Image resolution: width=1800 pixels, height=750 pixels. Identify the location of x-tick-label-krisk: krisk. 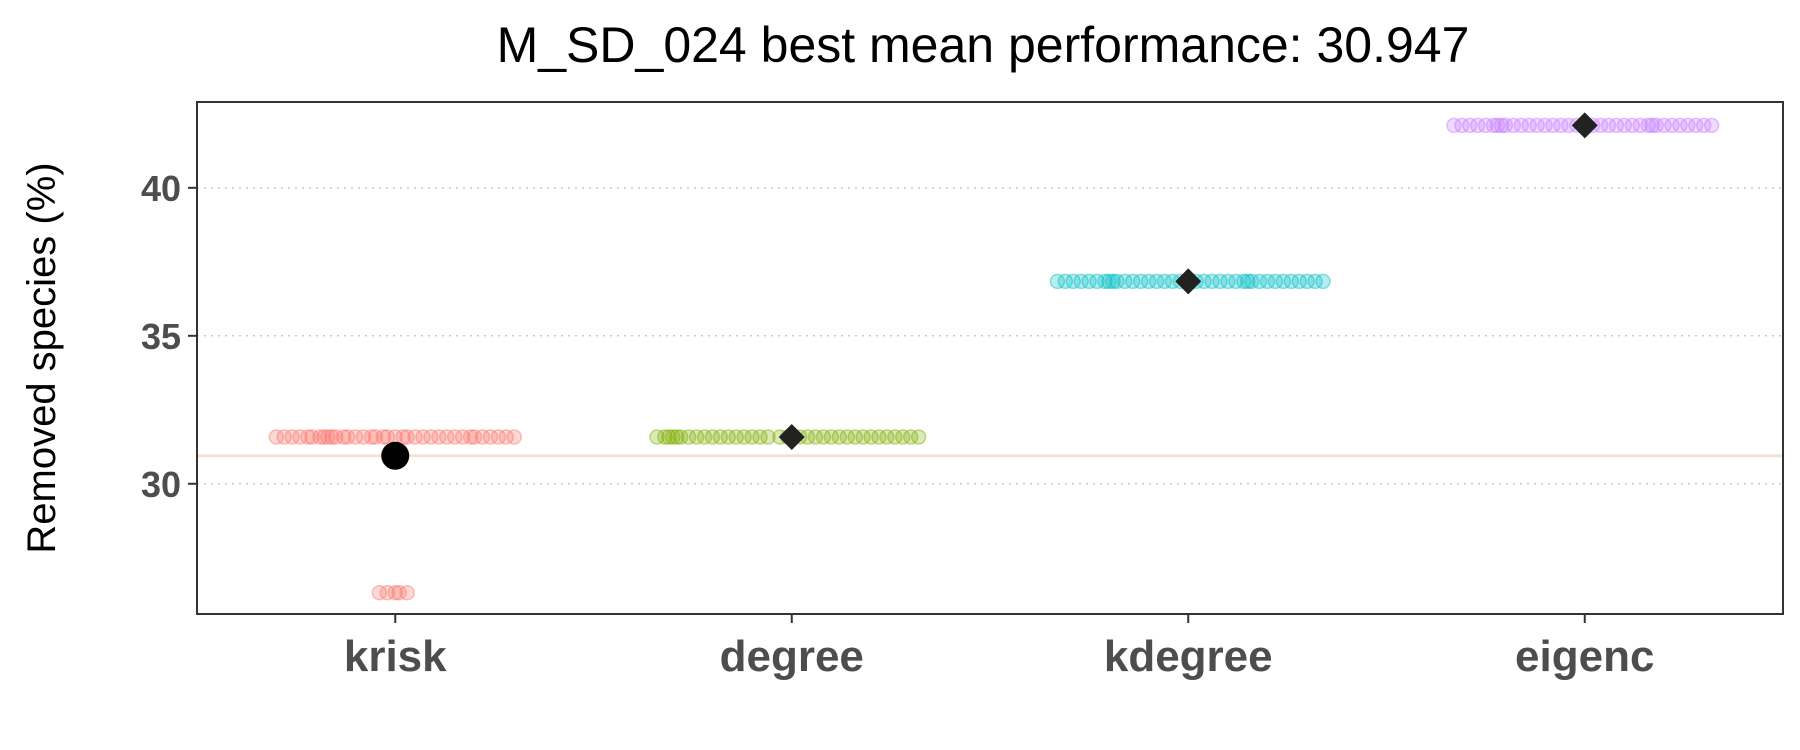
(395, 656).